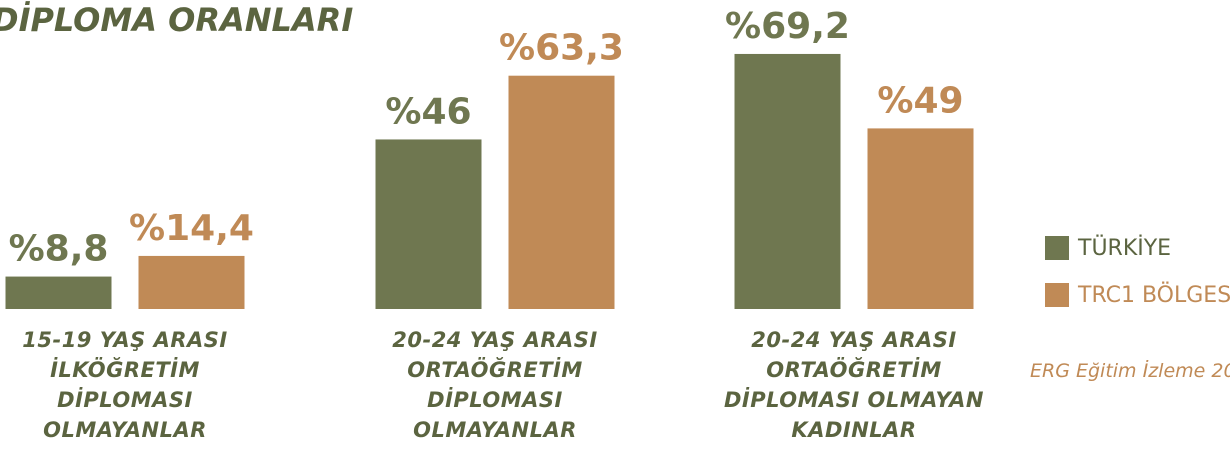  What do you see at coordinates (1124, 248) in the screenshot?
I see `legend-label: TÜRKİYE` at bounding box center [1124, 248].